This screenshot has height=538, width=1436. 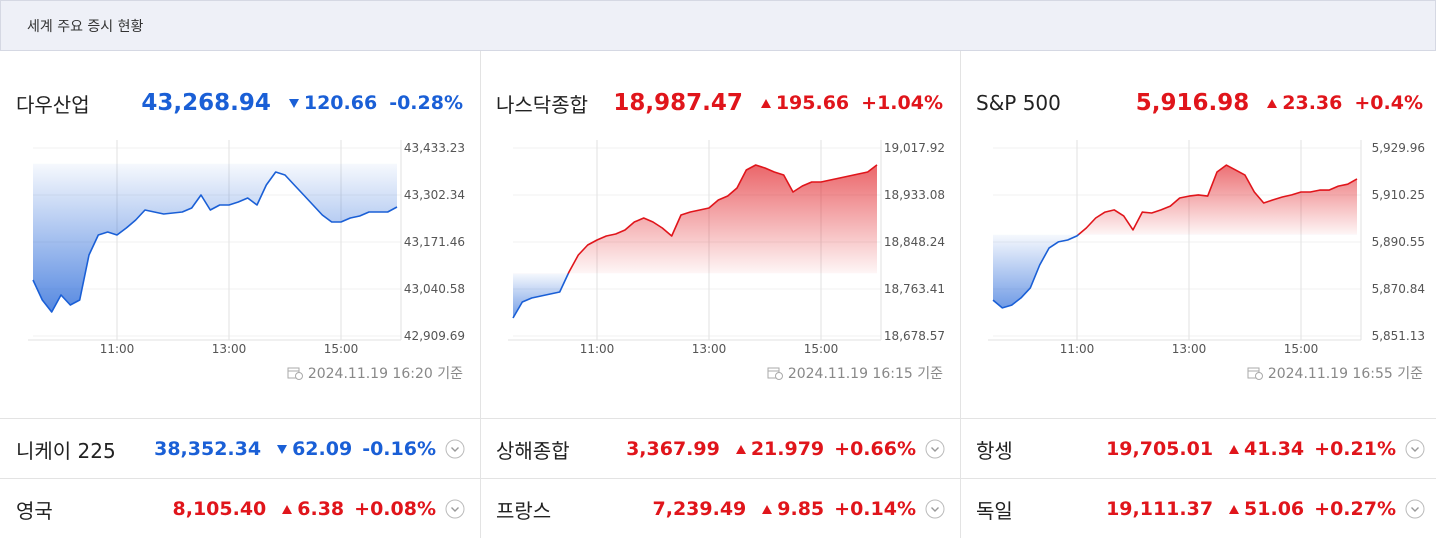 What do you see at coordinates (542, 104) in the screenshot?
I see `index-name: 나스닥종합` at bounding box center [542, 104].